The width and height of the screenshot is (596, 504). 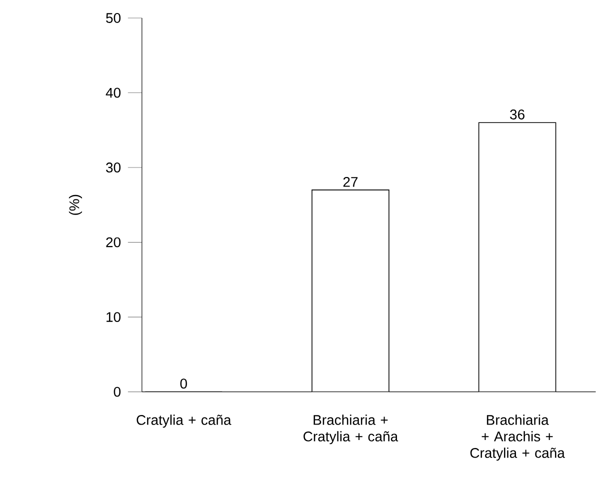 What do you see at coordinates (113, 93) in the screenshot?
I see `y-tick-label: 40` at bounding box center [113, 93].